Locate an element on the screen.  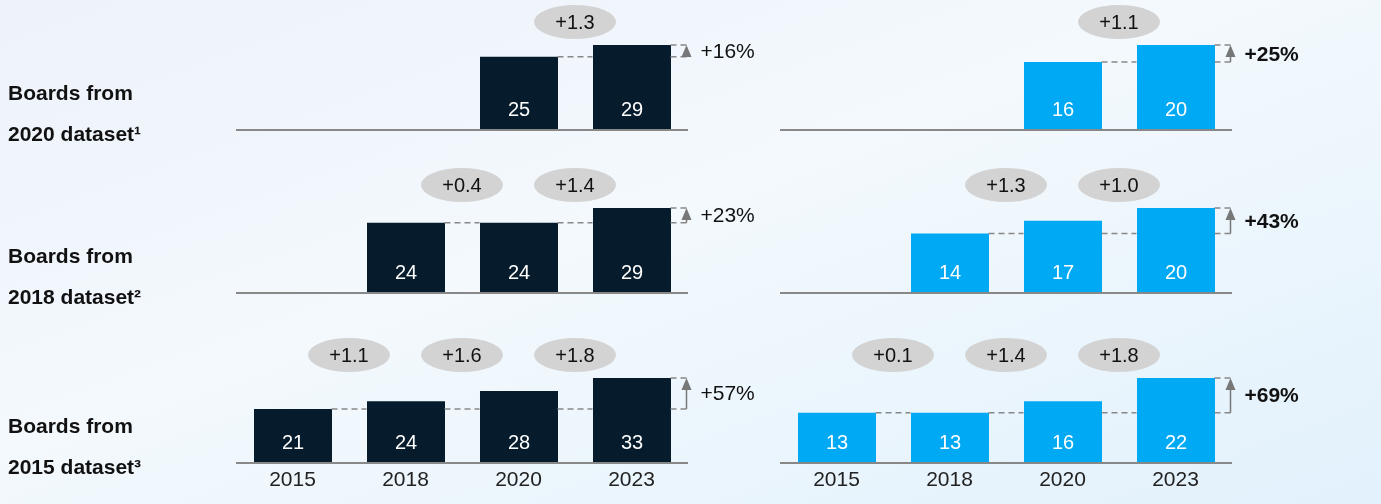
text: +1.6 is located at coordinates (462, 355).